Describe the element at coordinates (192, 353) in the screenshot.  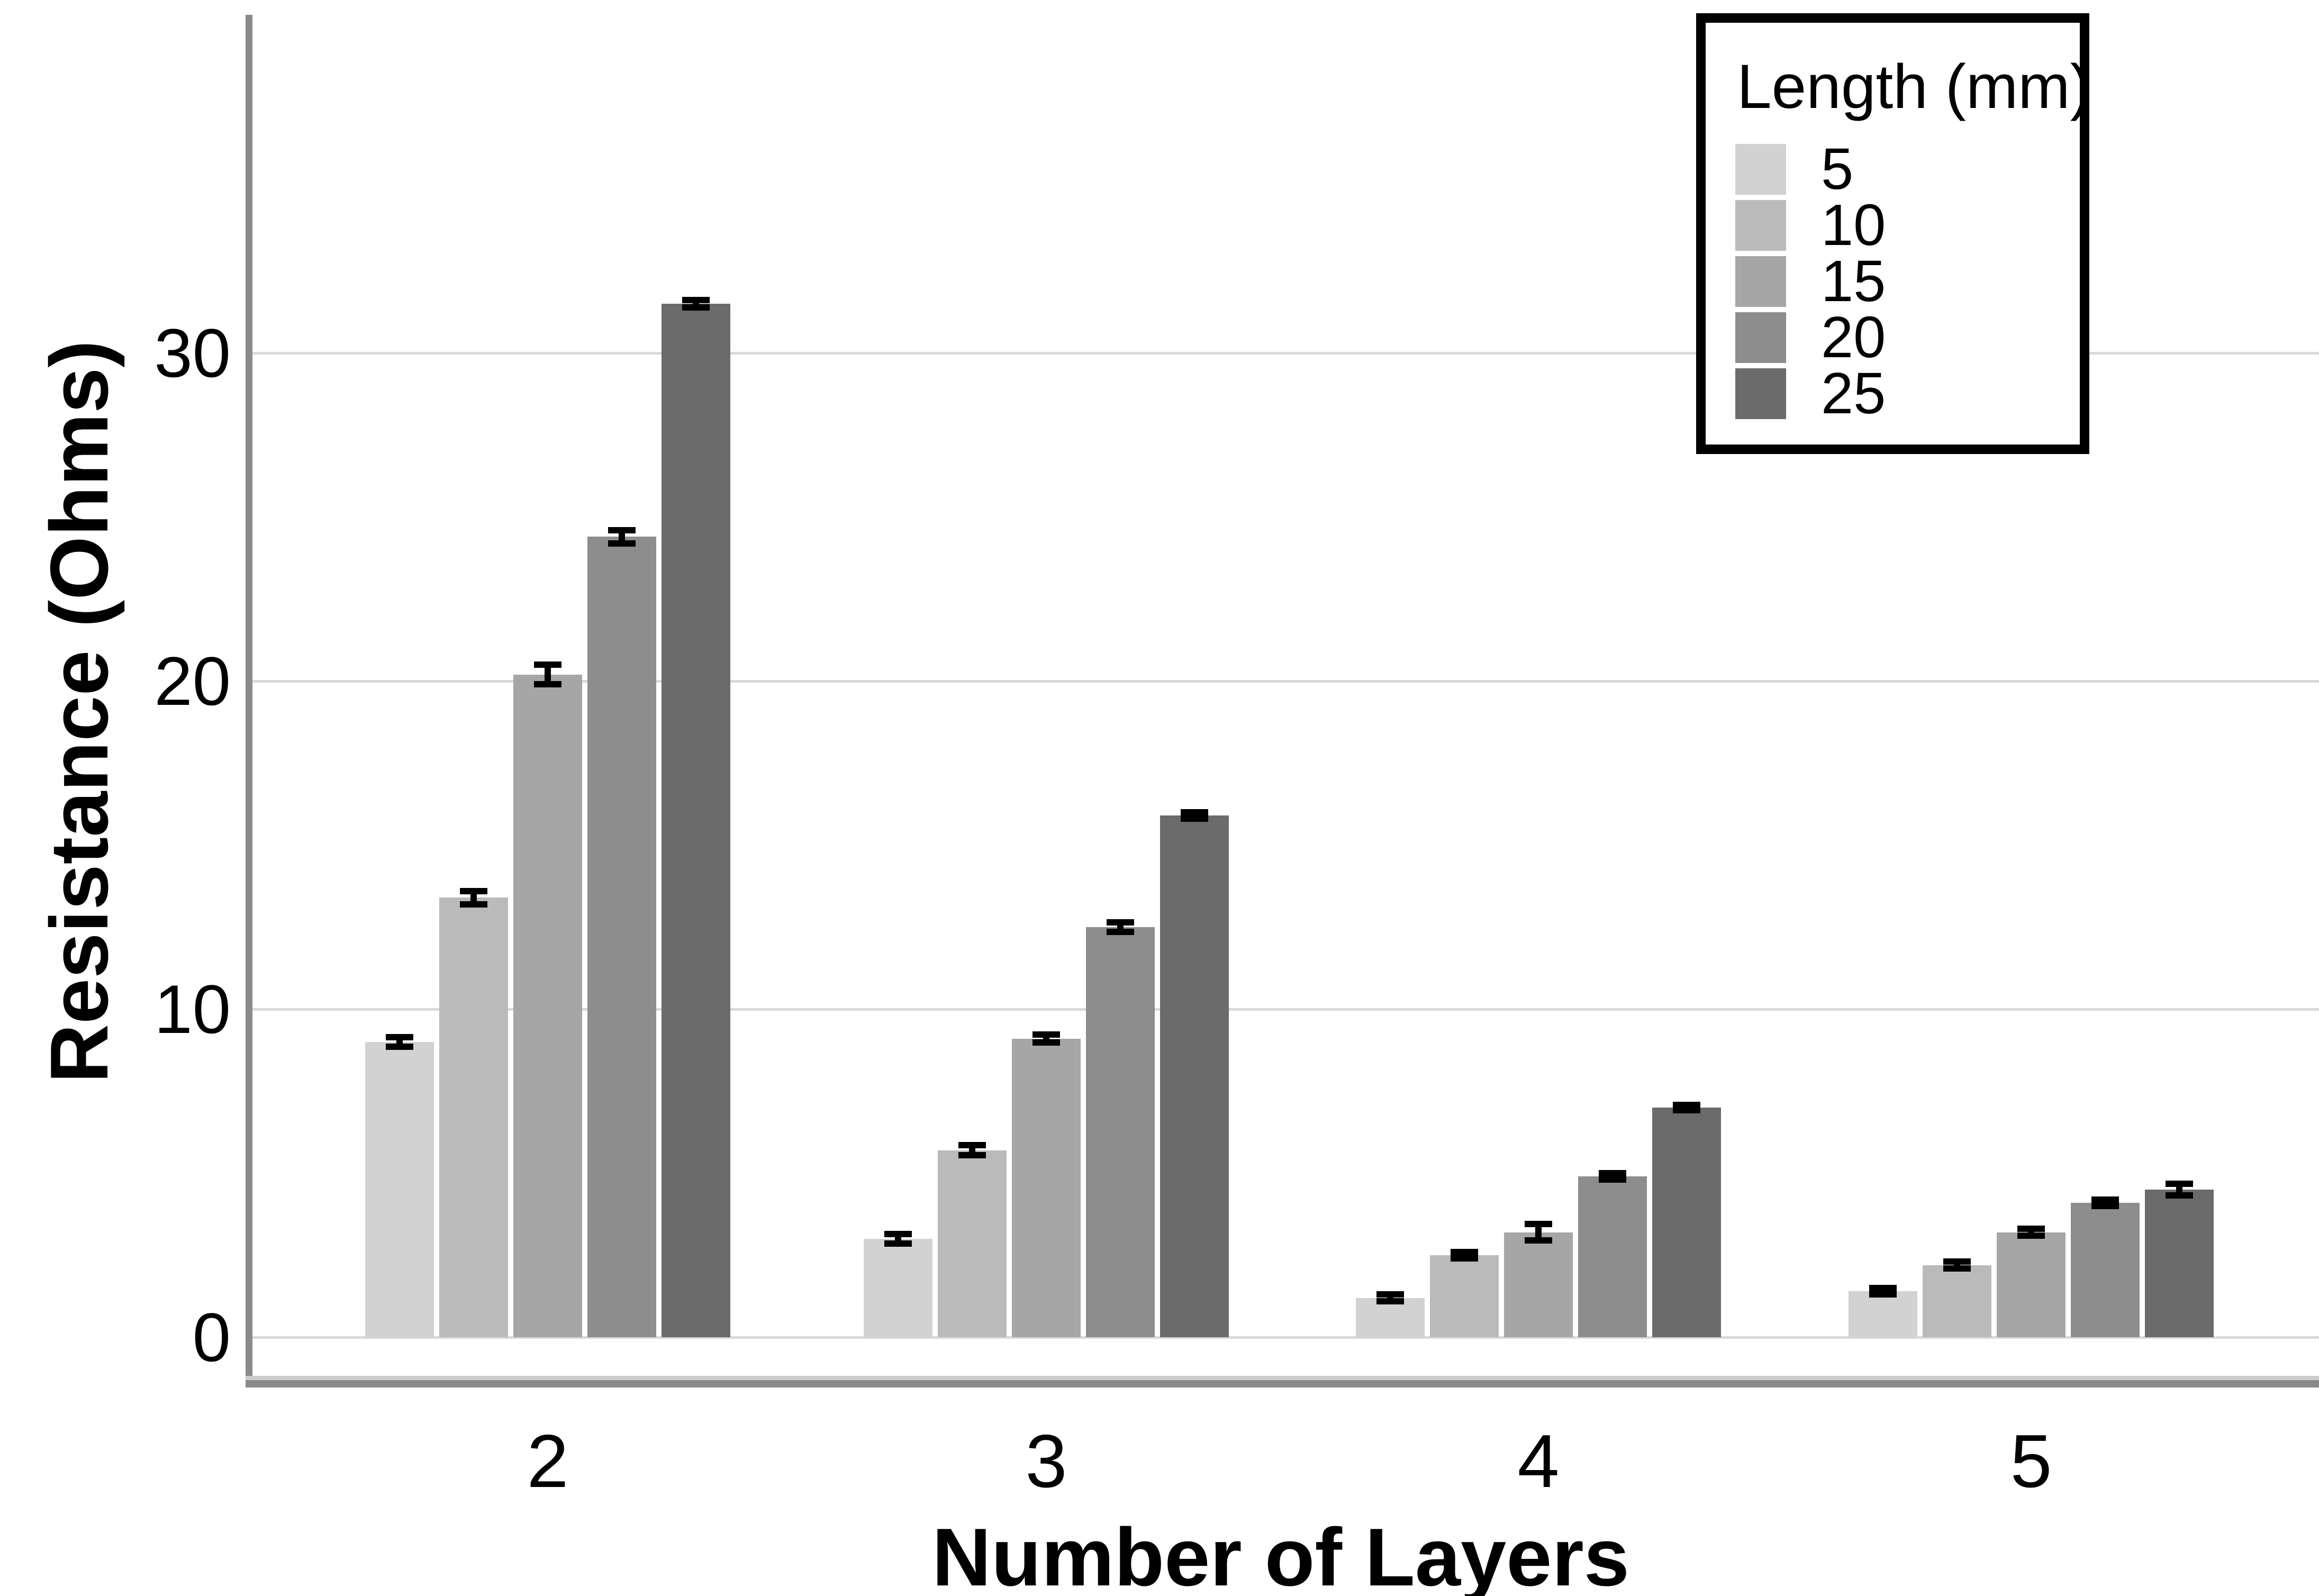
I see `y-tick-label: 30` at that location.